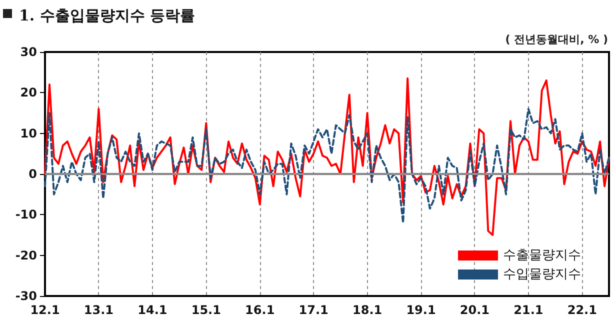 The height and width of the screenshot is (330, 616). What do you see at coordinates (26, 296) in the screenshot?
I see `y-tick-label: -30` at bounding box center [26, 296].